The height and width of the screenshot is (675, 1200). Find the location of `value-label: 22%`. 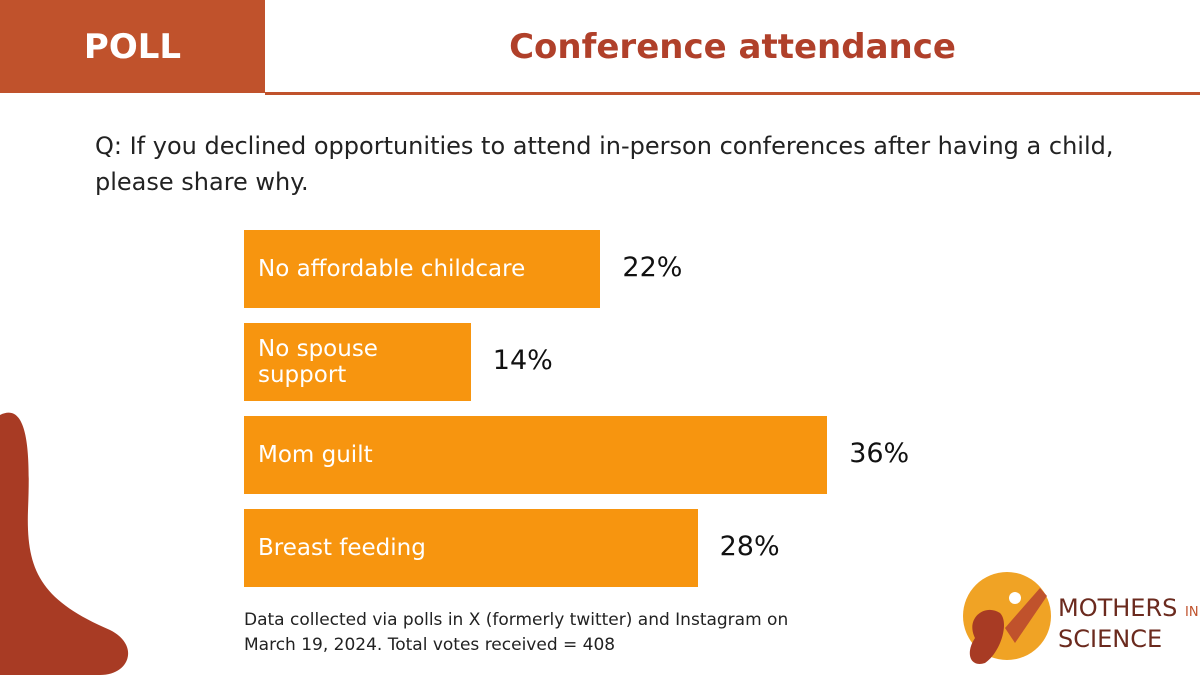

value-label: 22% is located at coordinates (652, 267).